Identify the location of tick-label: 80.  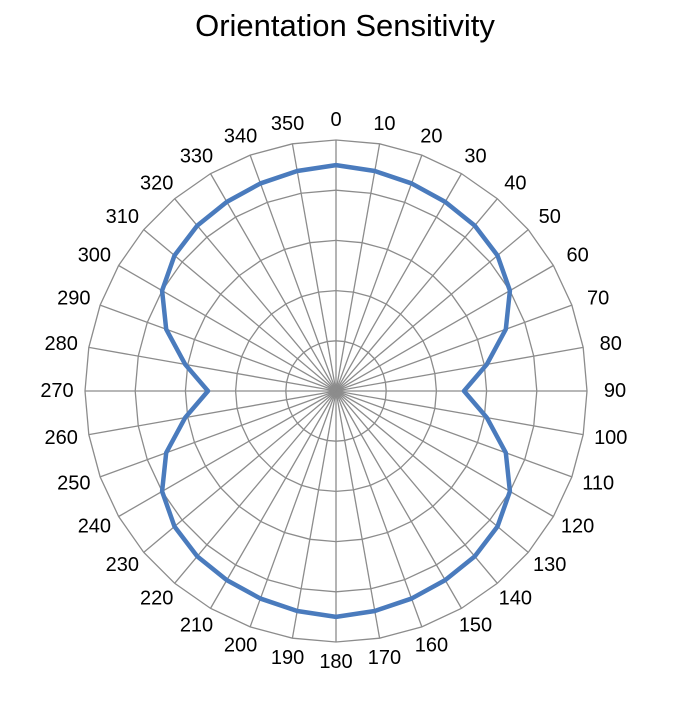
(611, 344).